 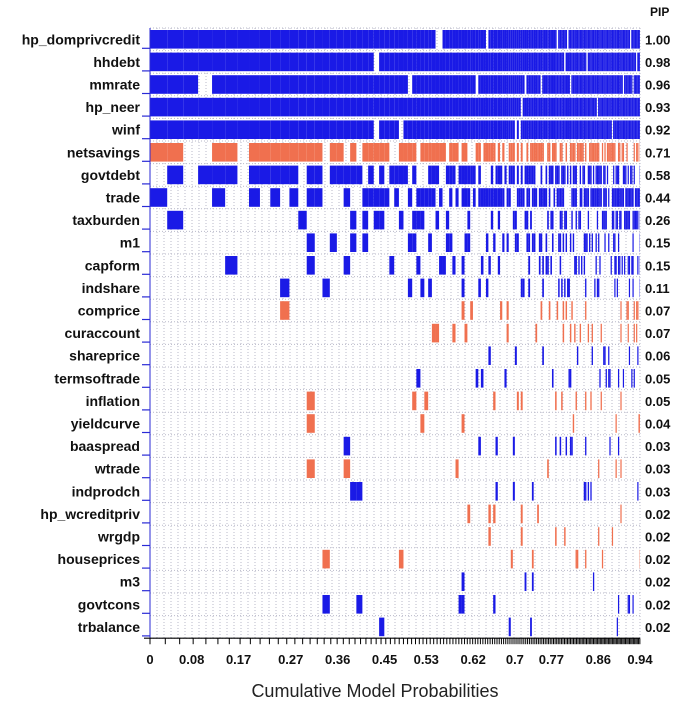 What do you see at coordinates (657, 356) in the screenshot?
I see `pip-value-shareprice: 0.06` at bounding box center [657, 356].